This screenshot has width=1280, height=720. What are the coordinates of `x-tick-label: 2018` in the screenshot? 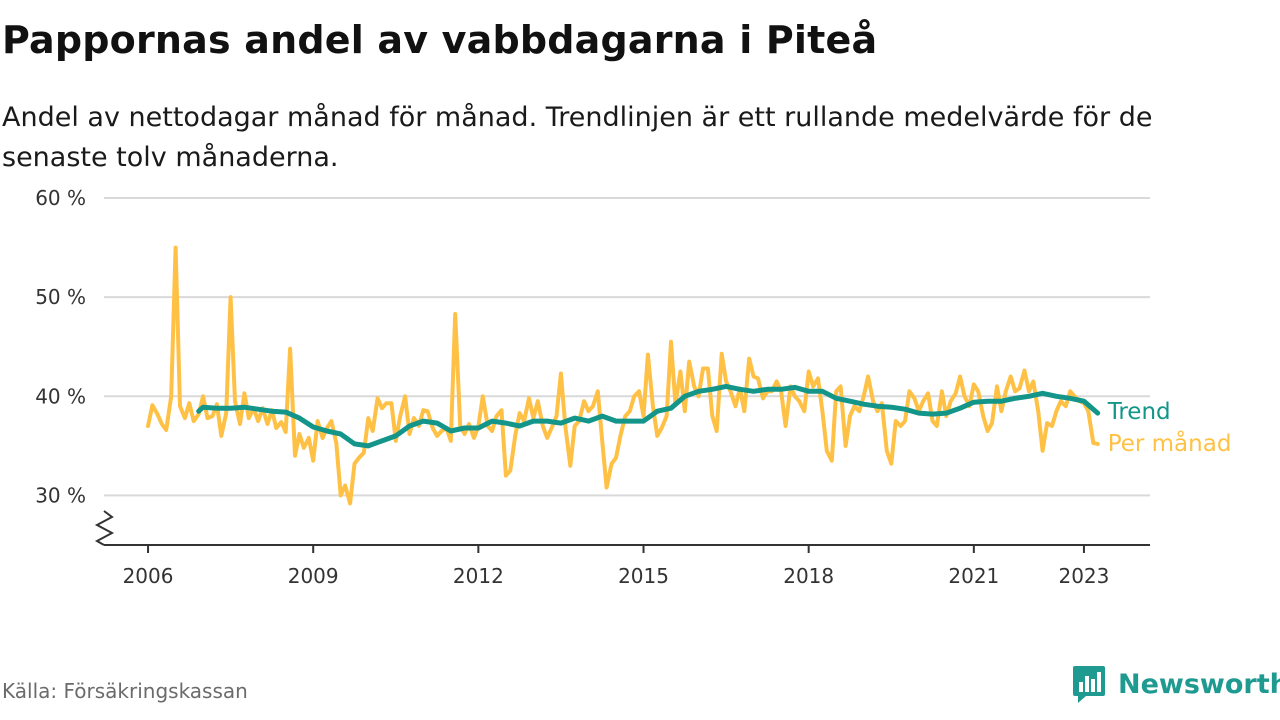 It's located at (808, 576).